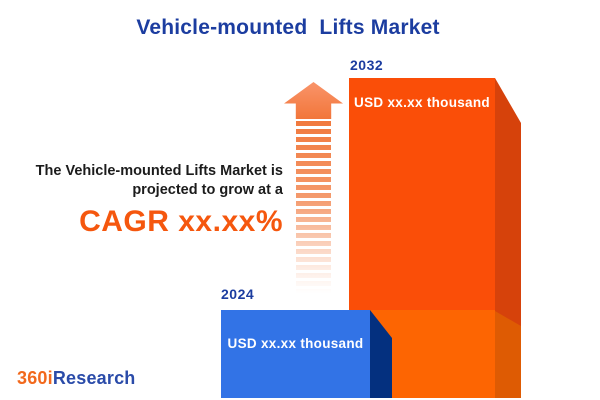  Describe the element at coordinates (313, 207) in the screenshot. I see `growth-arrow-tail` at that location.